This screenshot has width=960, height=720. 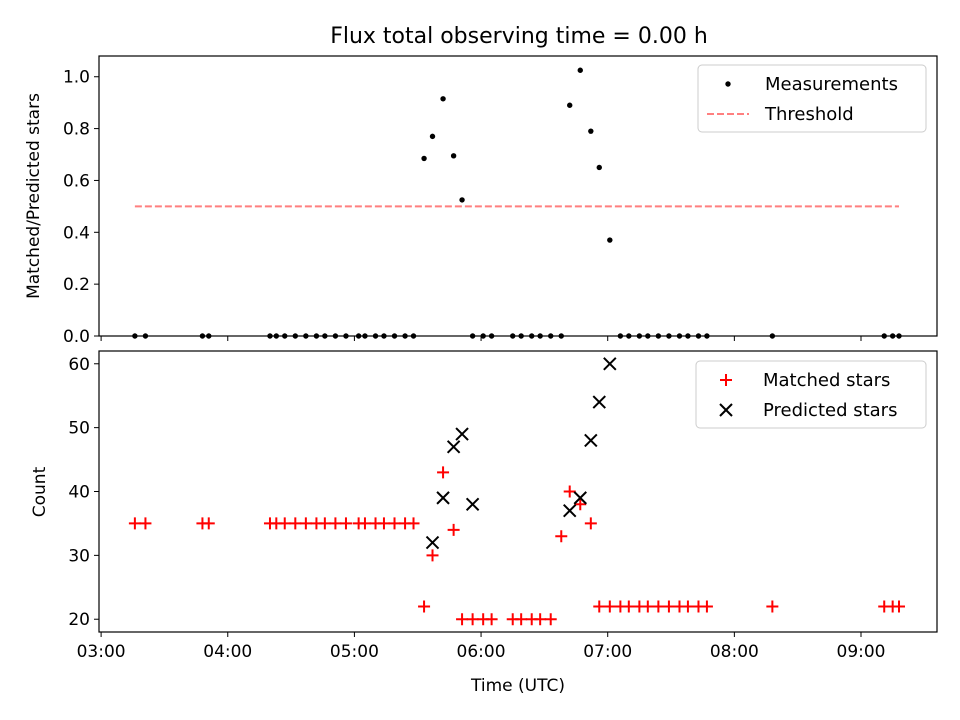 What do you see at coordinates (76, 181) in the screenshot?
I see `top-y-tick-label: 0.6` at bounding box center [76, 181].